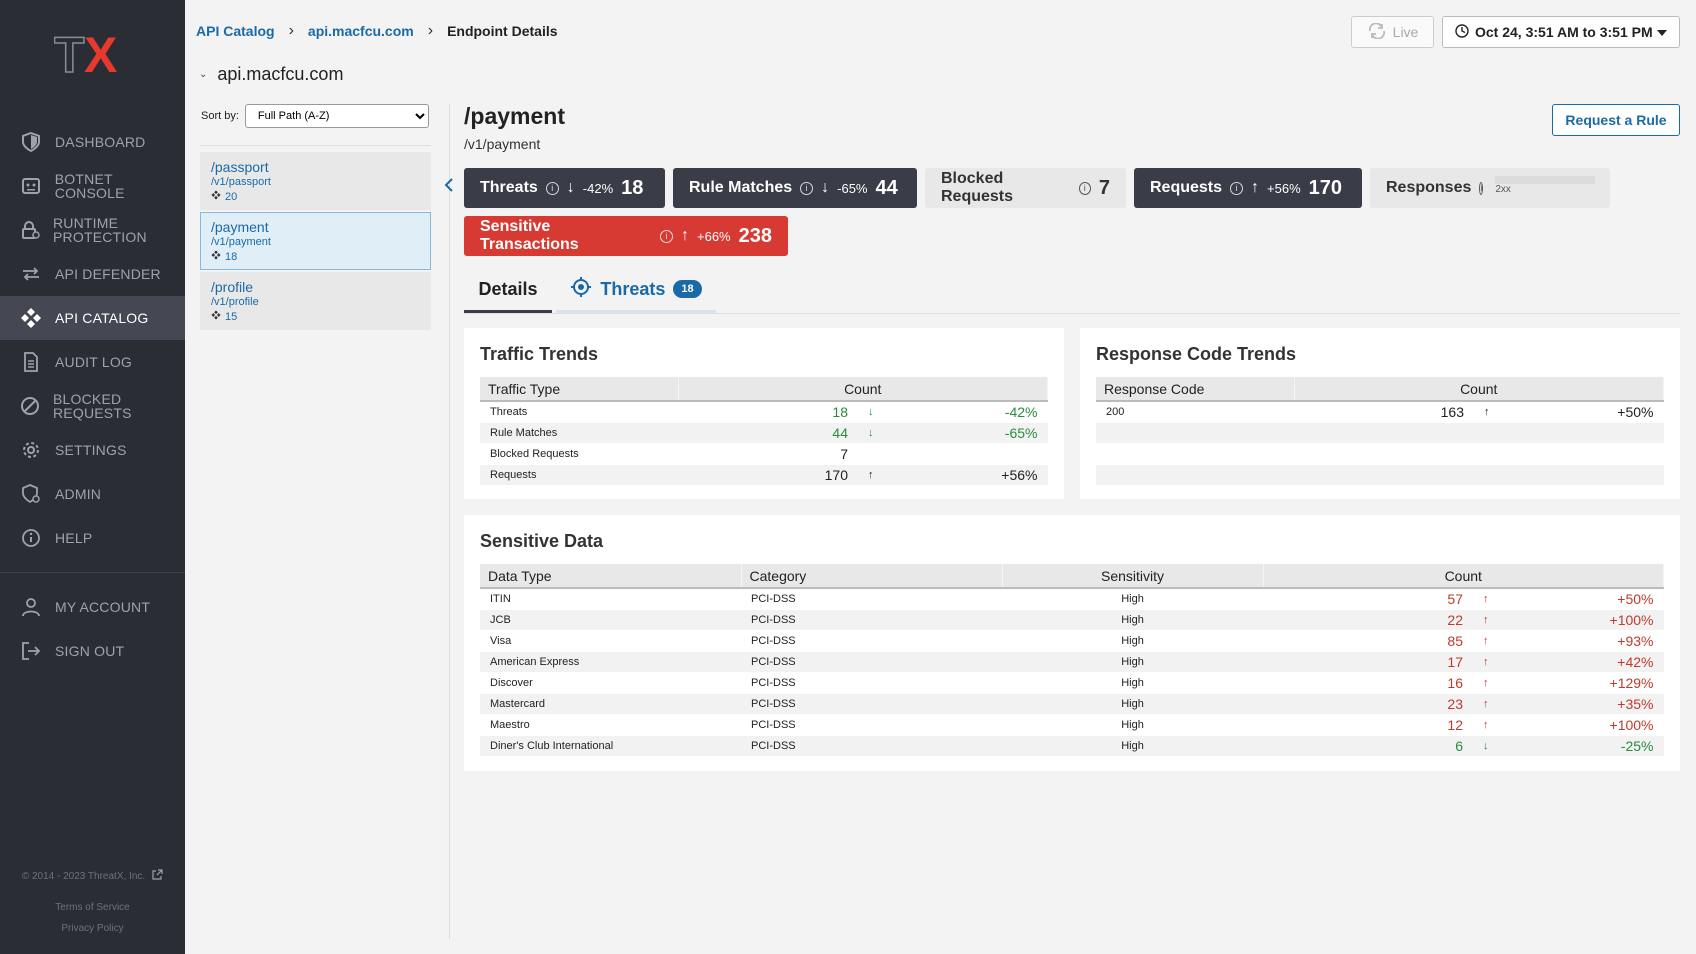 Image resolution: width=1696 pixels, height=954 pixels. I want to click on data-pct: +50%, so click(1581, 599).